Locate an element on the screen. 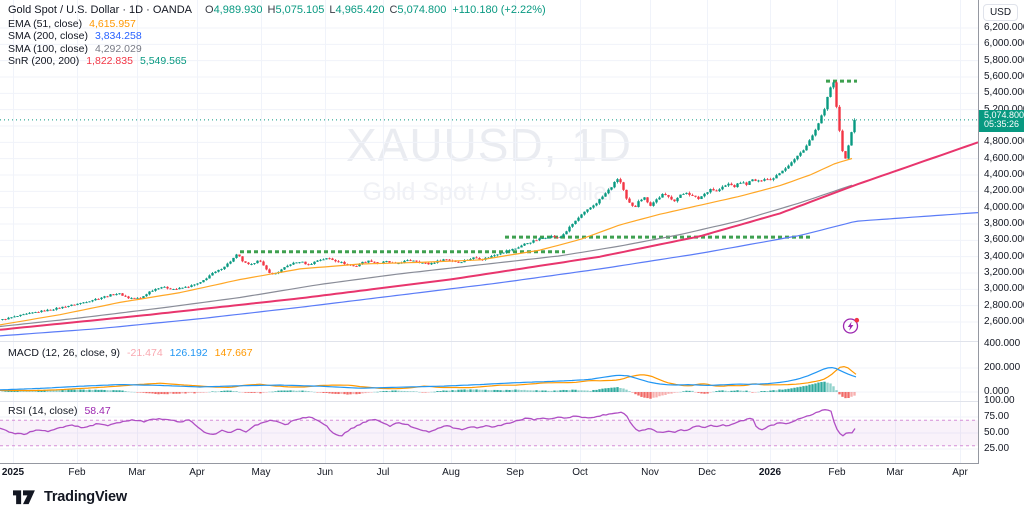  axis-label: 3,600.000 is located at coordinates (1004, 240).